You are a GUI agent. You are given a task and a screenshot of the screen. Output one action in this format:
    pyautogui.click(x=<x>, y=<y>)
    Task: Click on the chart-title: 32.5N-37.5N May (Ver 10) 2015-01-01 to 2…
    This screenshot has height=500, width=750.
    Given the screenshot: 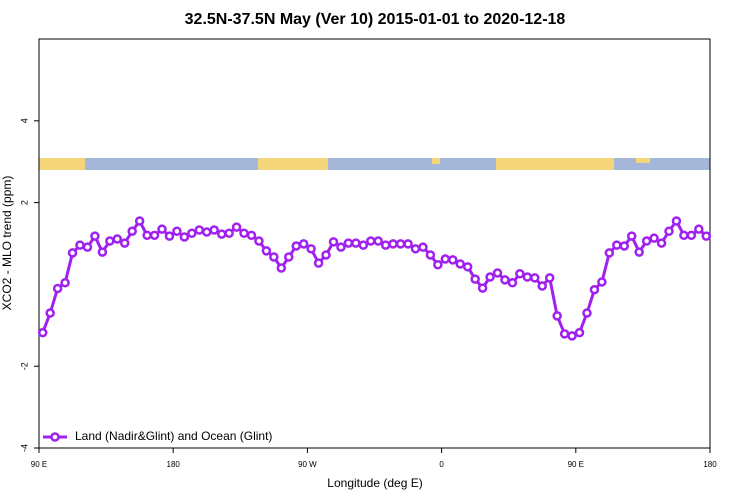 What is the action you would take?
    pyautogui.click(x=375, y=19)
    